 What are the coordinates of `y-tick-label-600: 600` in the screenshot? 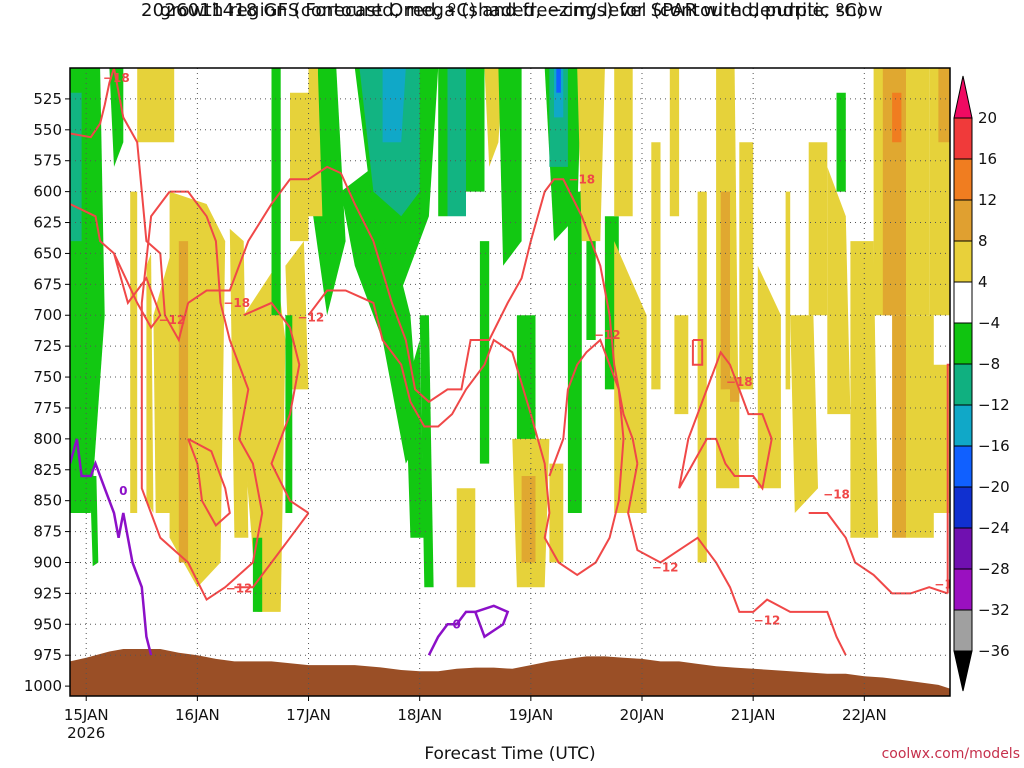 It's located at (47, 192).